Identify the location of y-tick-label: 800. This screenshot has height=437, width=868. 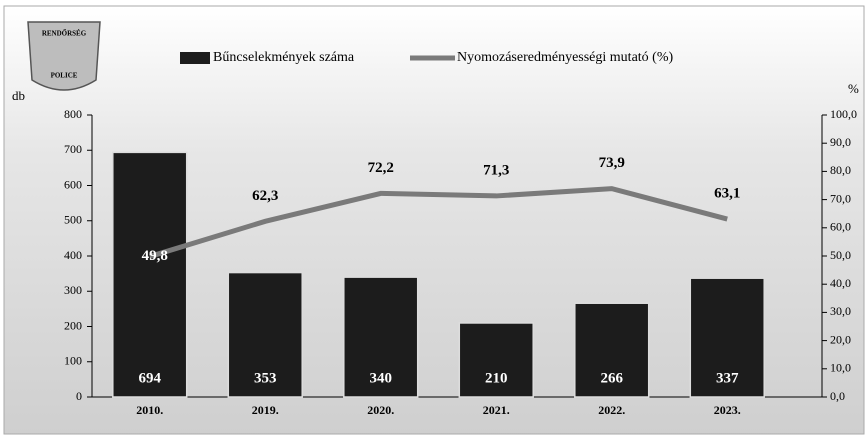
(73, 114).